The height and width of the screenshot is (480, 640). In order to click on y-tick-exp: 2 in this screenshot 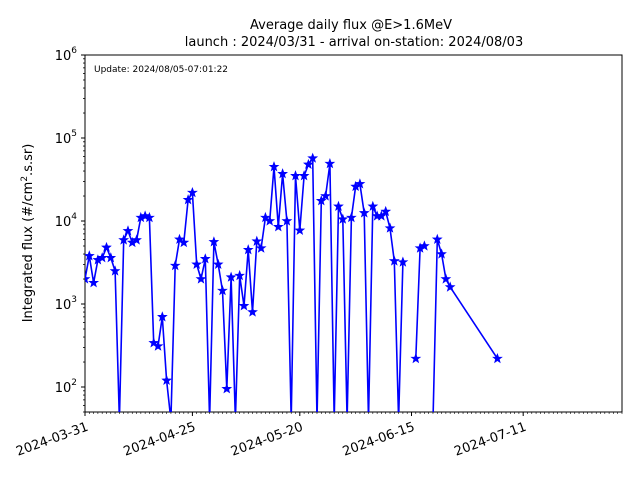, I will do `click(74, 383)`.